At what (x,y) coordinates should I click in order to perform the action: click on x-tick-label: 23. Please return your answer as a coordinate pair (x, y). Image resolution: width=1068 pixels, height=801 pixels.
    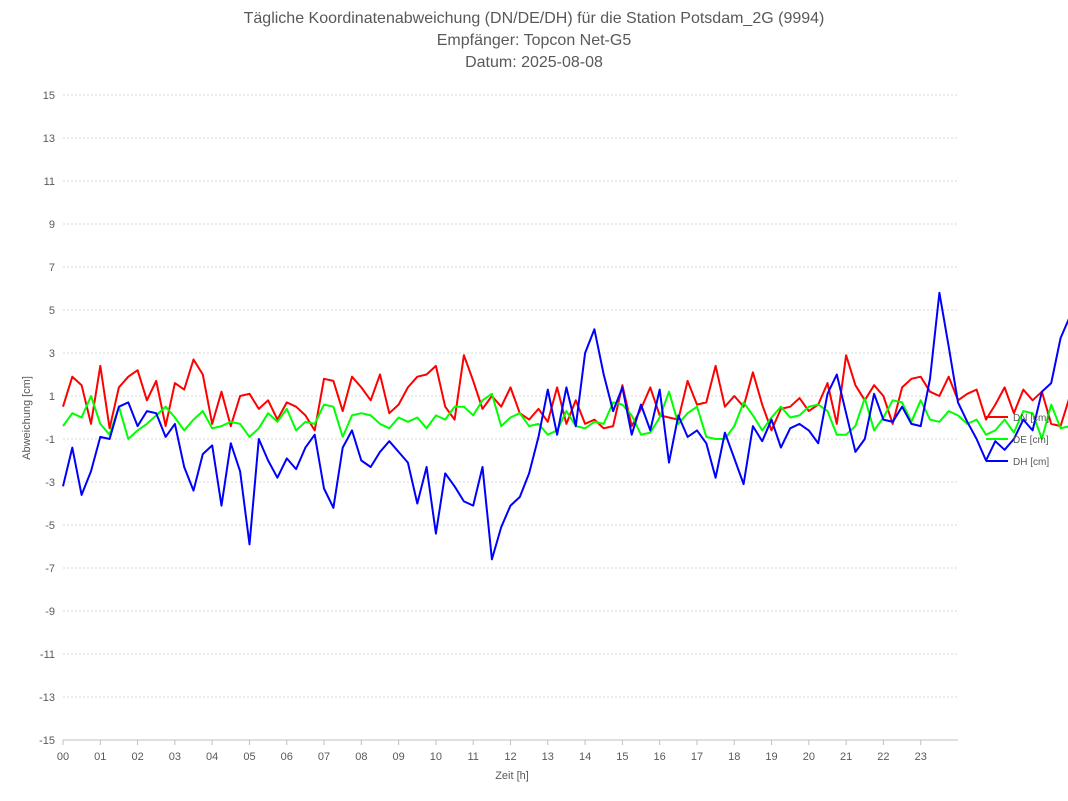
    Looking at the image, I should click on (921, 757).